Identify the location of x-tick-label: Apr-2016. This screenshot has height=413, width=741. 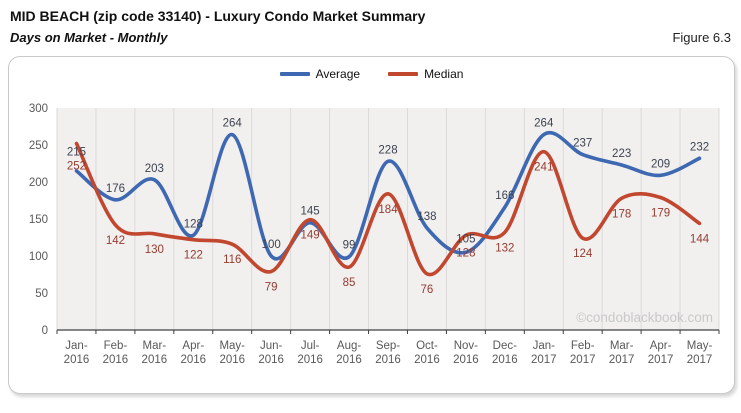
(193, 353).